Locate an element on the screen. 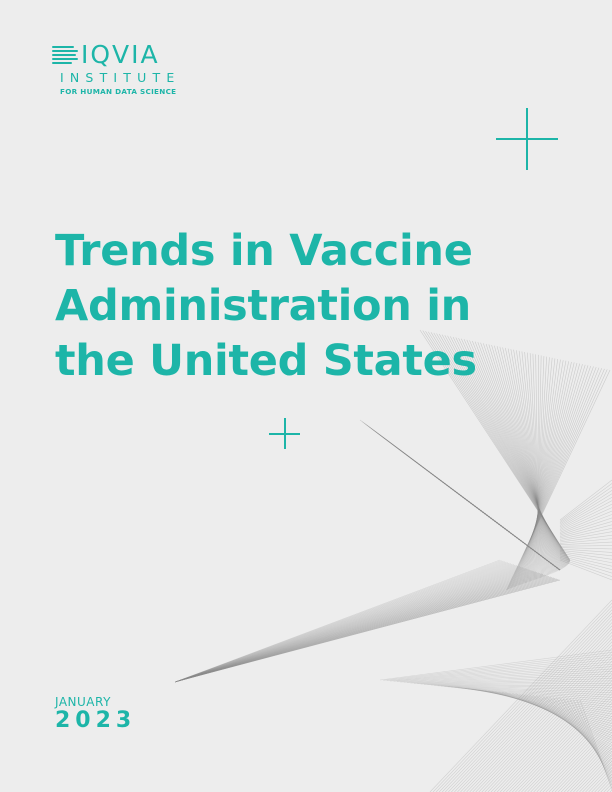  plus-decoration-icon is located at coordinates (284, 433).